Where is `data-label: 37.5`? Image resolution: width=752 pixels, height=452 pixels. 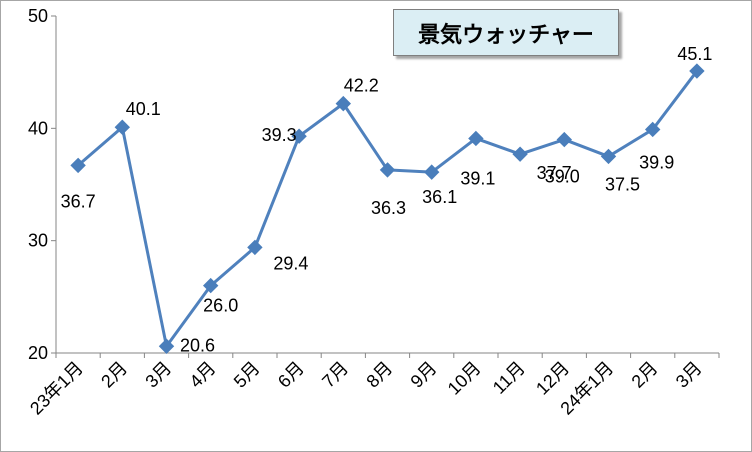
data-label: 37.5 is located at coordinates (622, 184).